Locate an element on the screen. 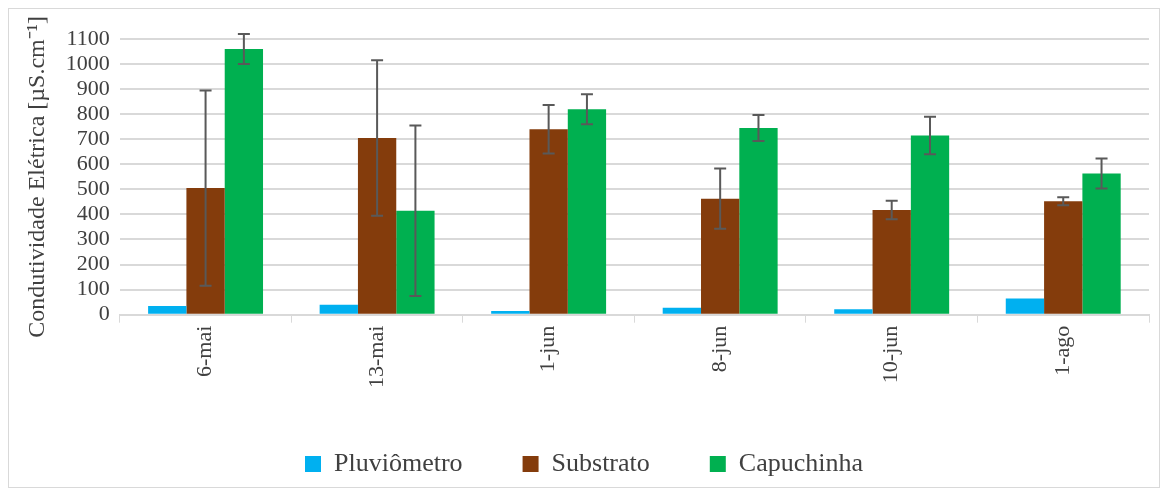 The height and width of the screenshot is (496, 1169). y-tick-label: 200 is located at coordinates (93, 263).